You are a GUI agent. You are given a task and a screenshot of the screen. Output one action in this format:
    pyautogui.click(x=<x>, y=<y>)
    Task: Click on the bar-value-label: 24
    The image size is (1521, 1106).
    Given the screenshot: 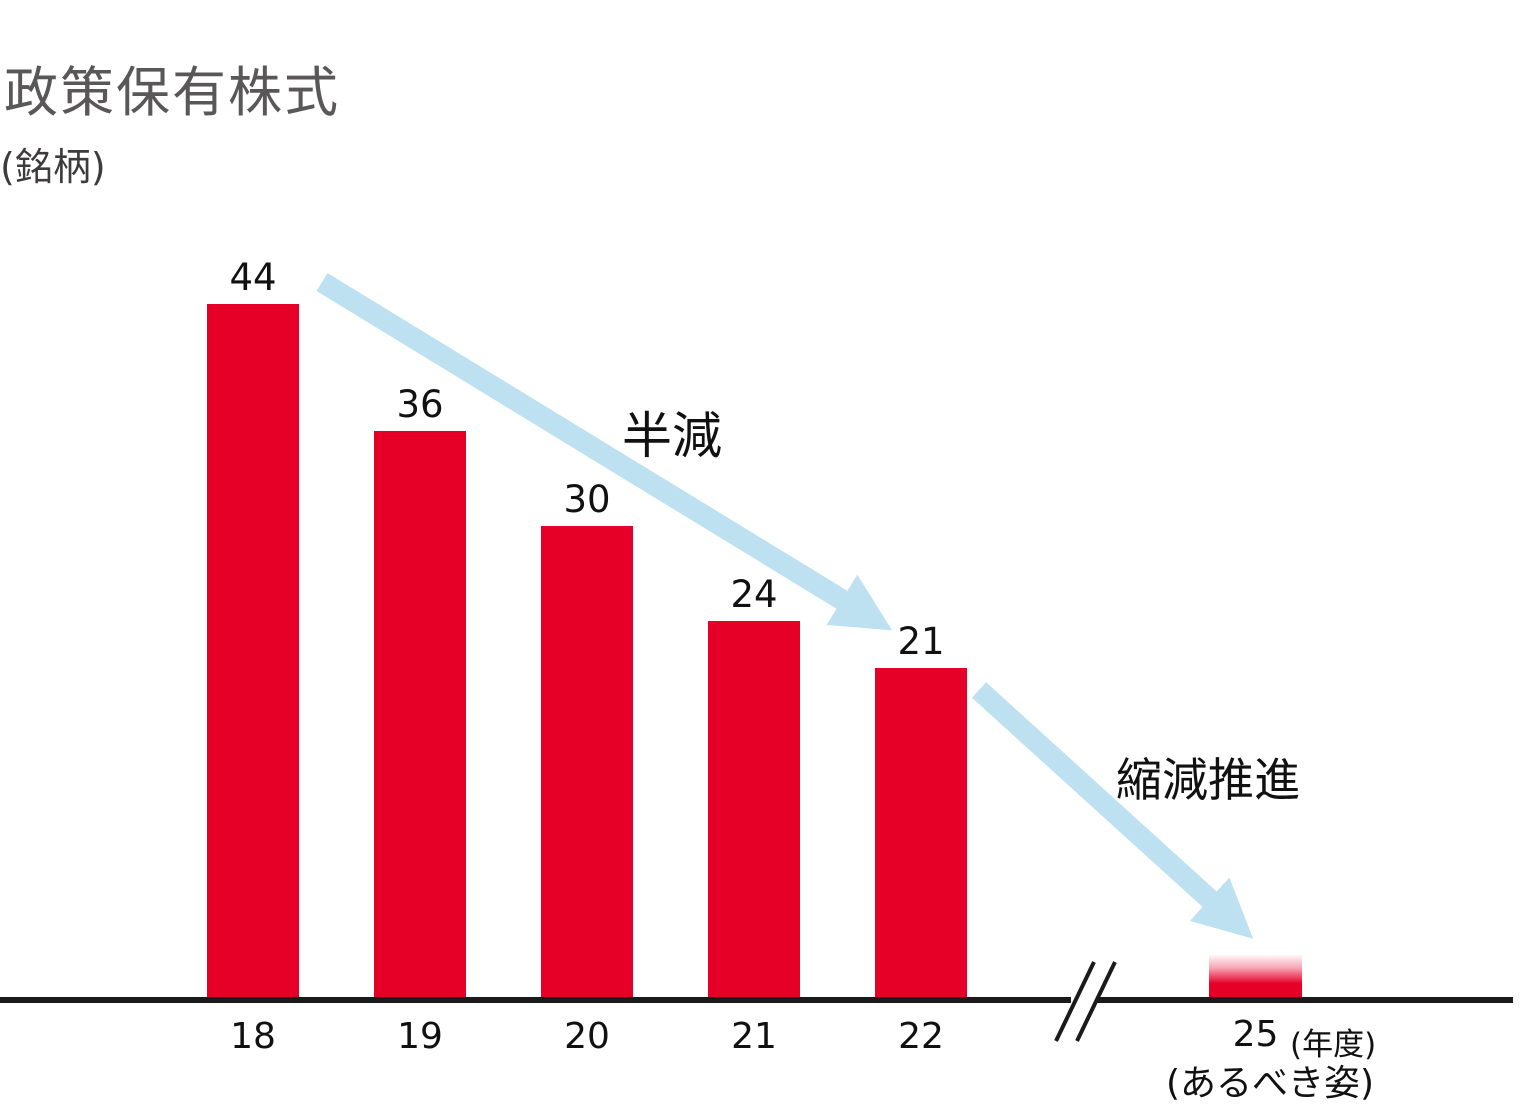 What is the action you would take?
    pyautogui.click(x=754, y=594)
    